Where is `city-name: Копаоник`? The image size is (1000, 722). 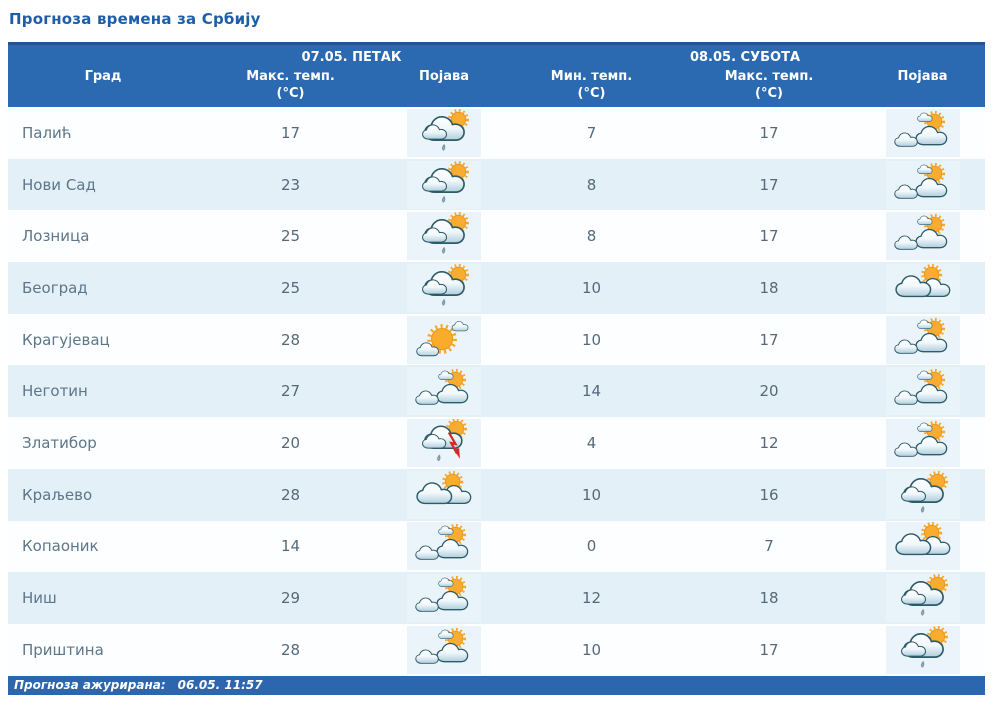 city-name: Копаоник is located at coordinates (60, 546).